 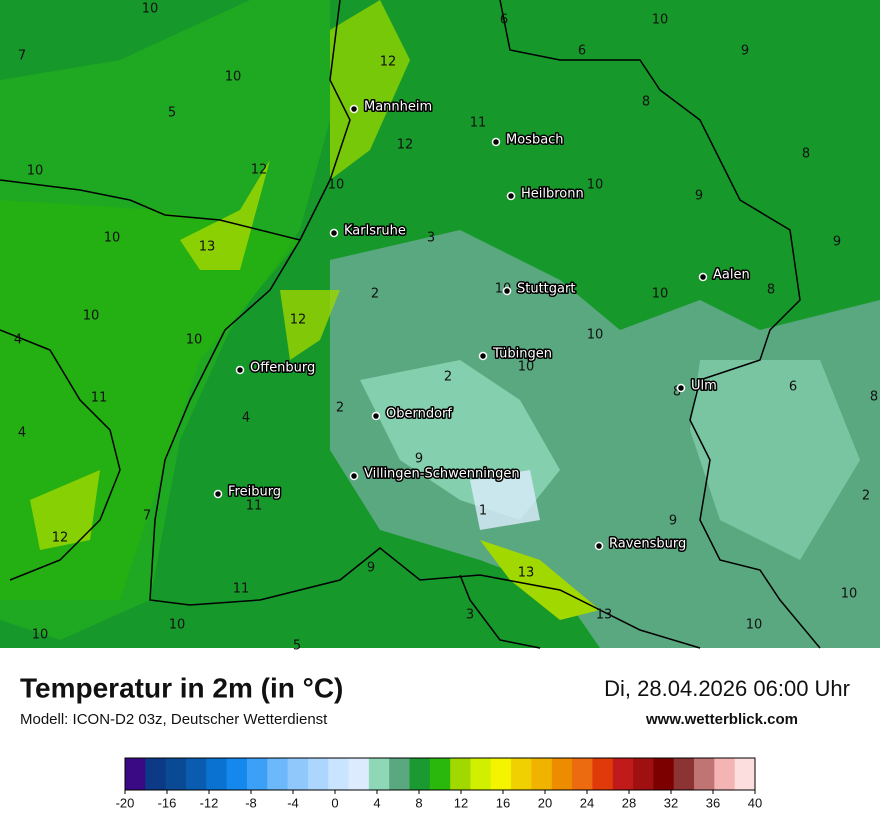 I want to click on colorbar-tick-label: 28, so click(x=629, y=802).